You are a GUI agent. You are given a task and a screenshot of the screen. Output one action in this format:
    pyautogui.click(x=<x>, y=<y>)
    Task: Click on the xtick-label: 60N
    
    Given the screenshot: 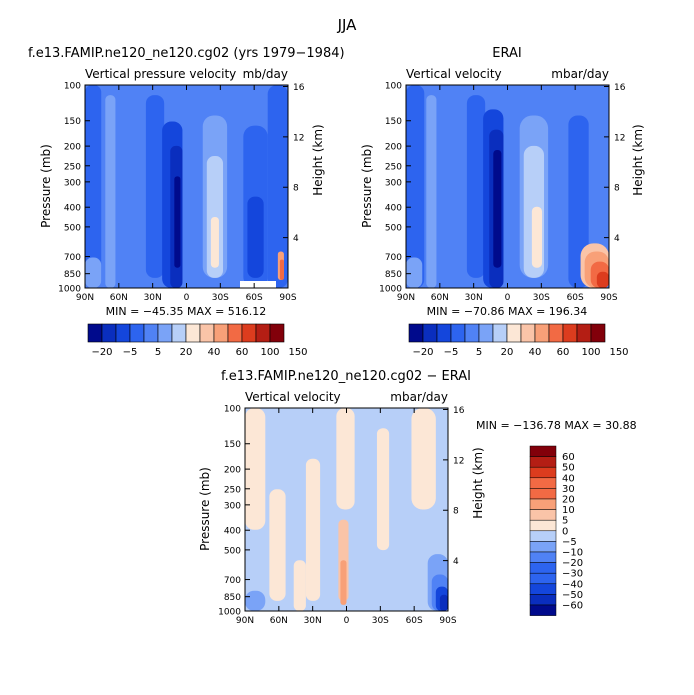 What is the action you would take?
    pyautogui.click(x=119, y=298)
    